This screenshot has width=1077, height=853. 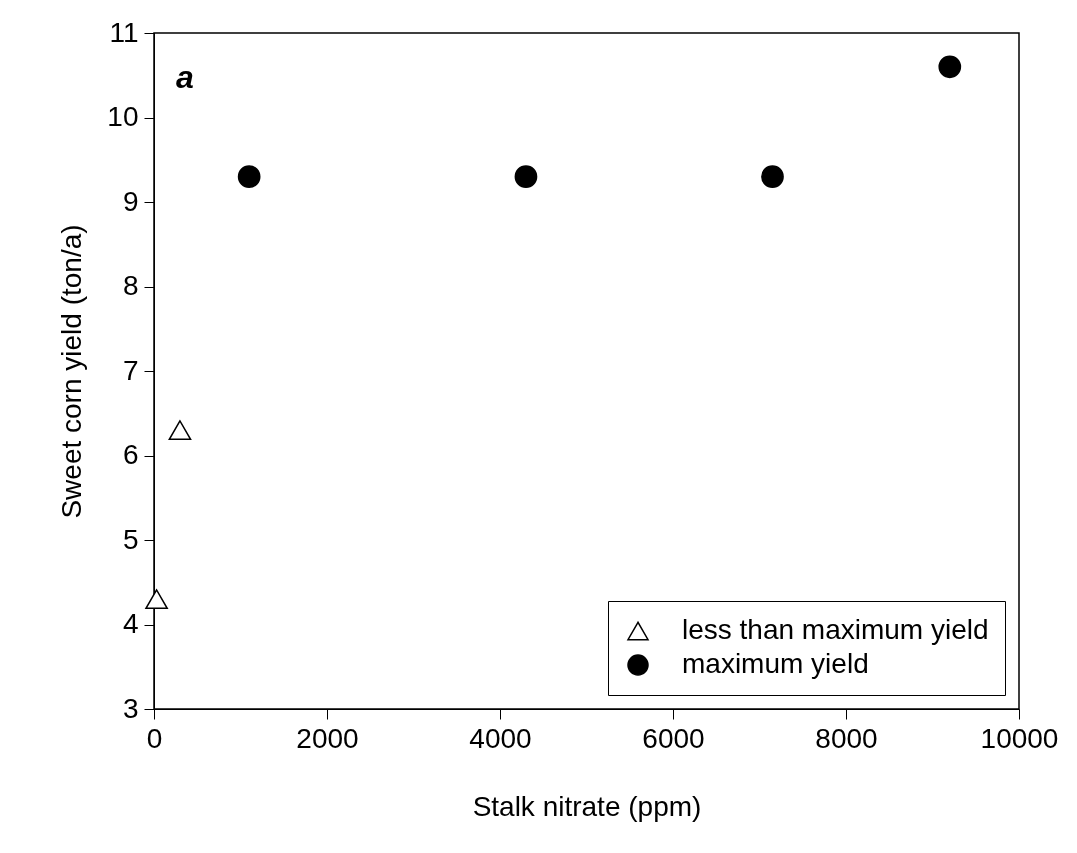 What do you see at coordinates (130, 454) in the screenshot?
I see `y-tick-label: 6` at bounding box center [130, 454].